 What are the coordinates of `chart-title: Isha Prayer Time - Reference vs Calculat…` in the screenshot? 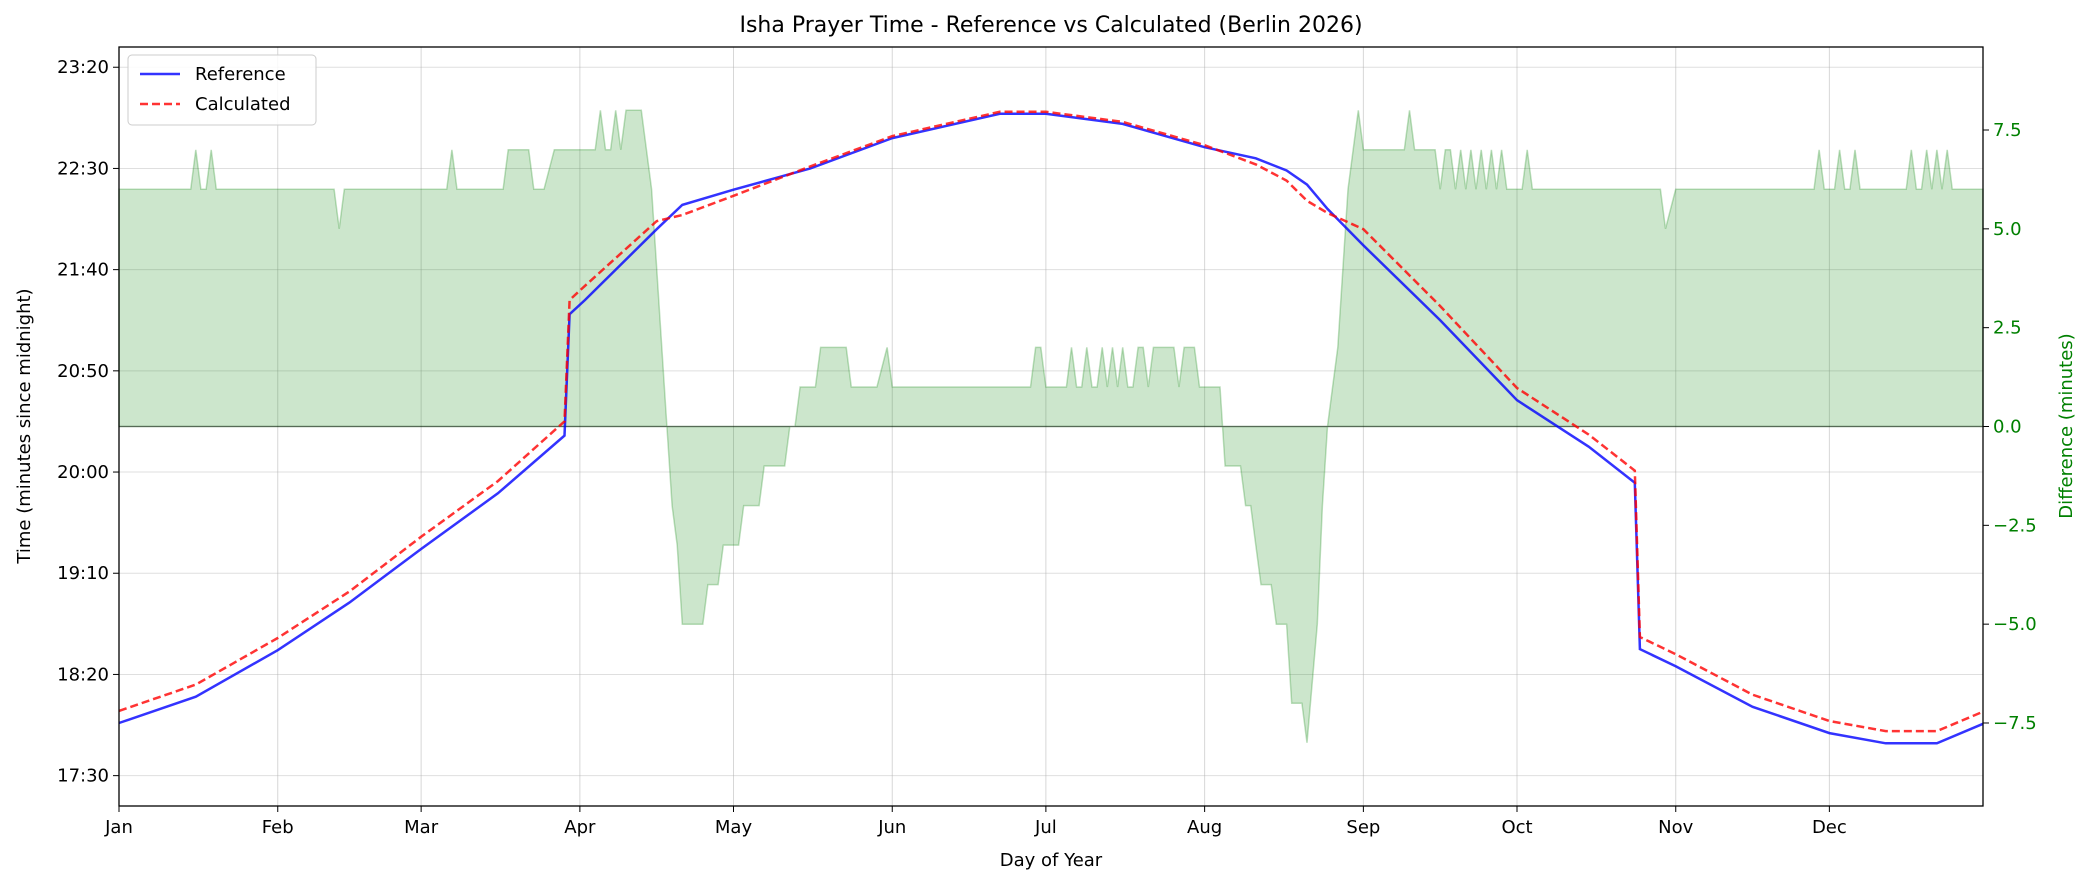 It's located at (1050, 25).